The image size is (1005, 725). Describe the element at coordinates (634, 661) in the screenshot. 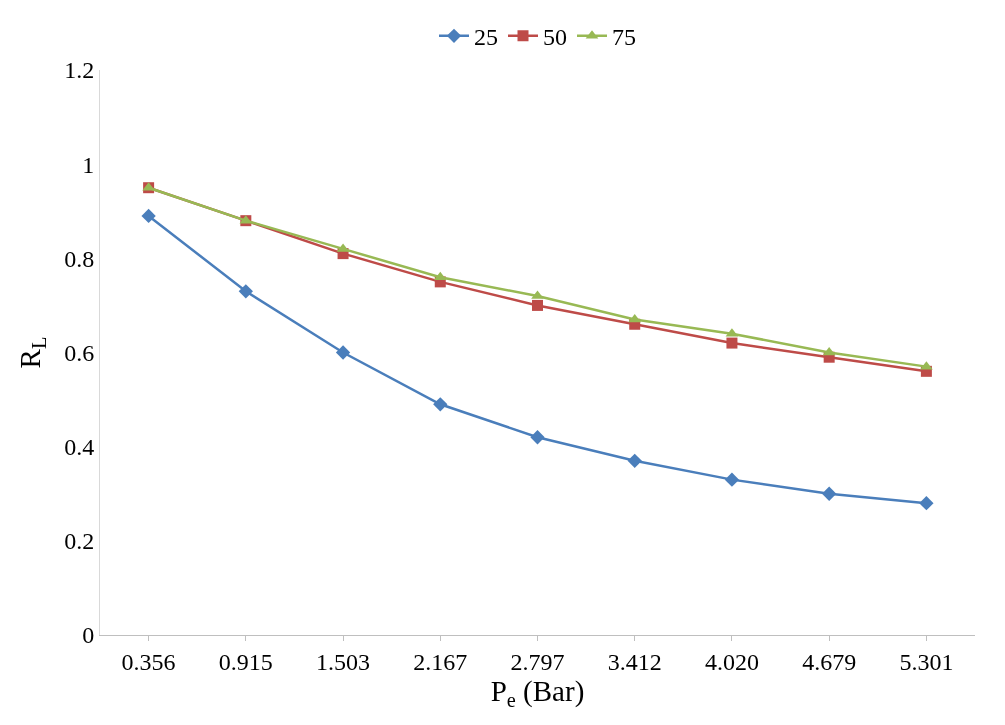

I see `x-tick-label: 3.412` at that location.